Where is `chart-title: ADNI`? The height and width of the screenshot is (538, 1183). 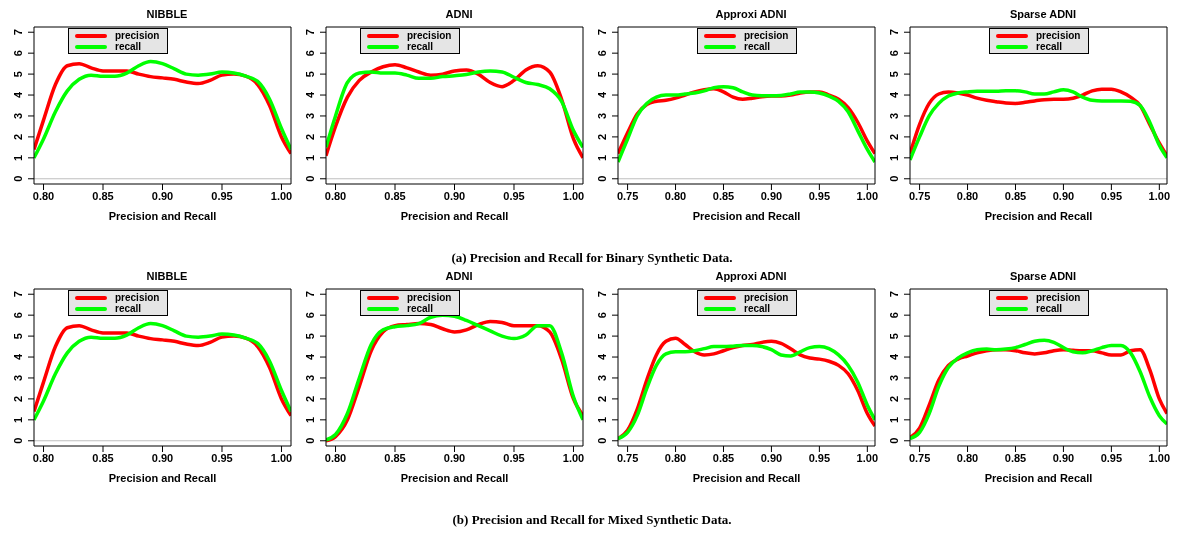 chart-title: ADNI is located at coordinates (459, 277).